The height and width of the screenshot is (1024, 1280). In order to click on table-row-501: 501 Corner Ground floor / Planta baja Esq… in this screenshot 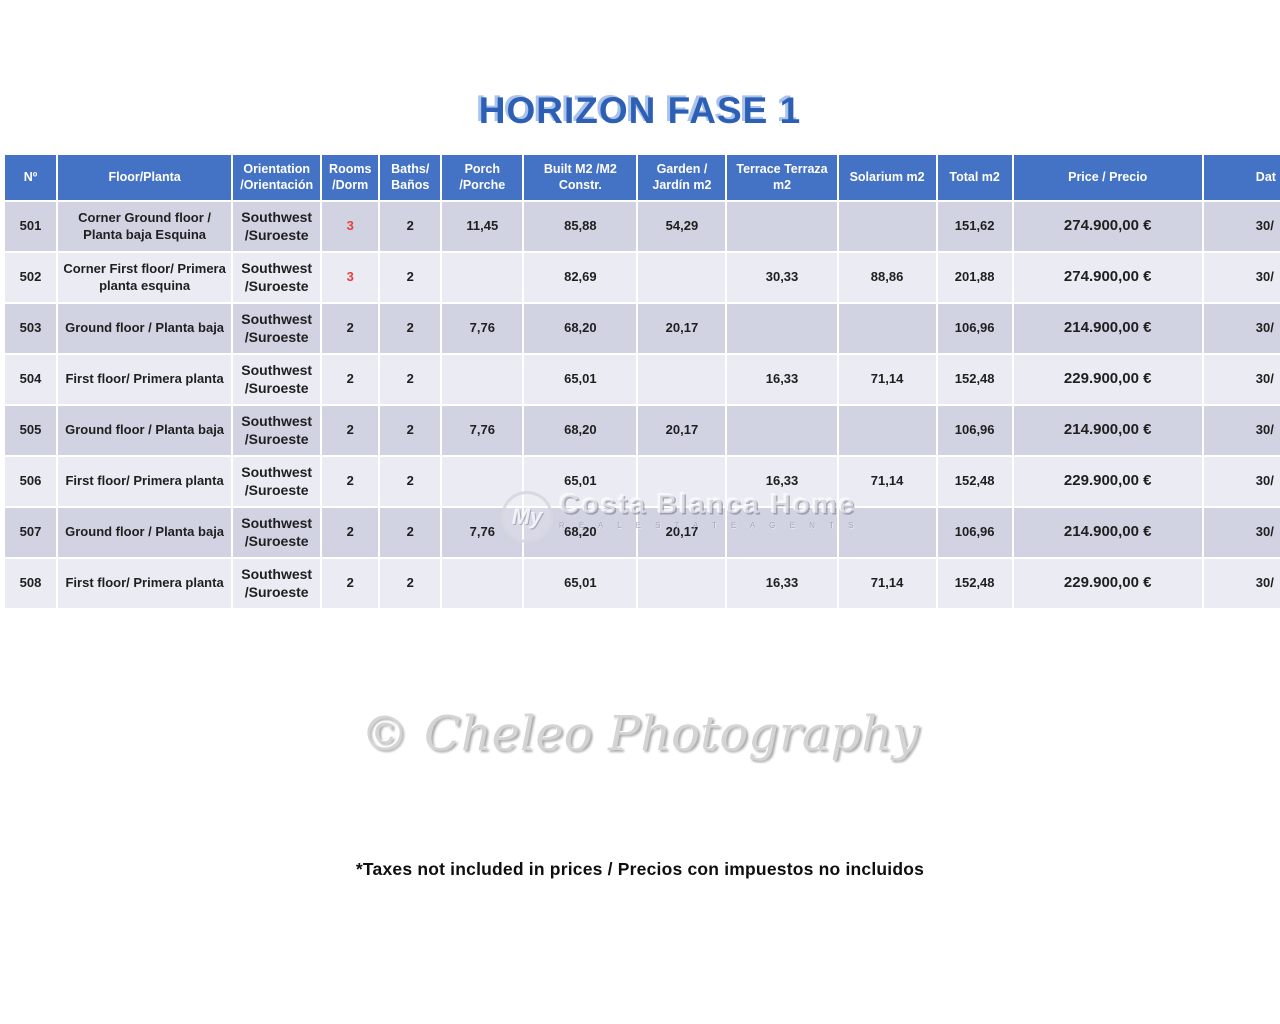, I will do `click(642, 226)`.